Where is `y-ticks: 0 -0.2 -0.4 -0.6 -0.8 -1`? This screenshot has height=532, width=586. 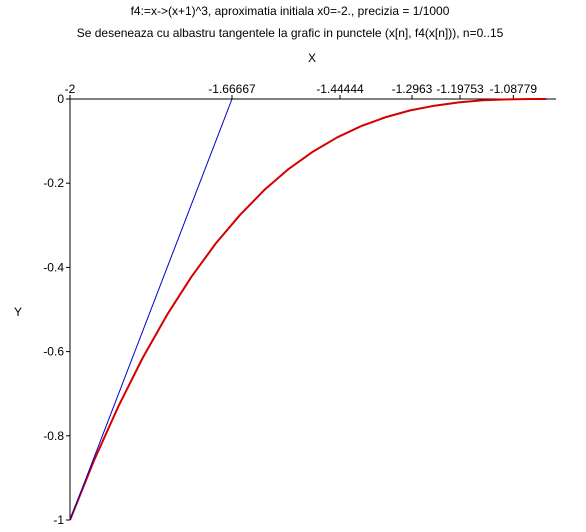
y-ticks: 0 -0.2 -0.4 -0.6 -0.8 -1 is located at coordinates (56, 309).